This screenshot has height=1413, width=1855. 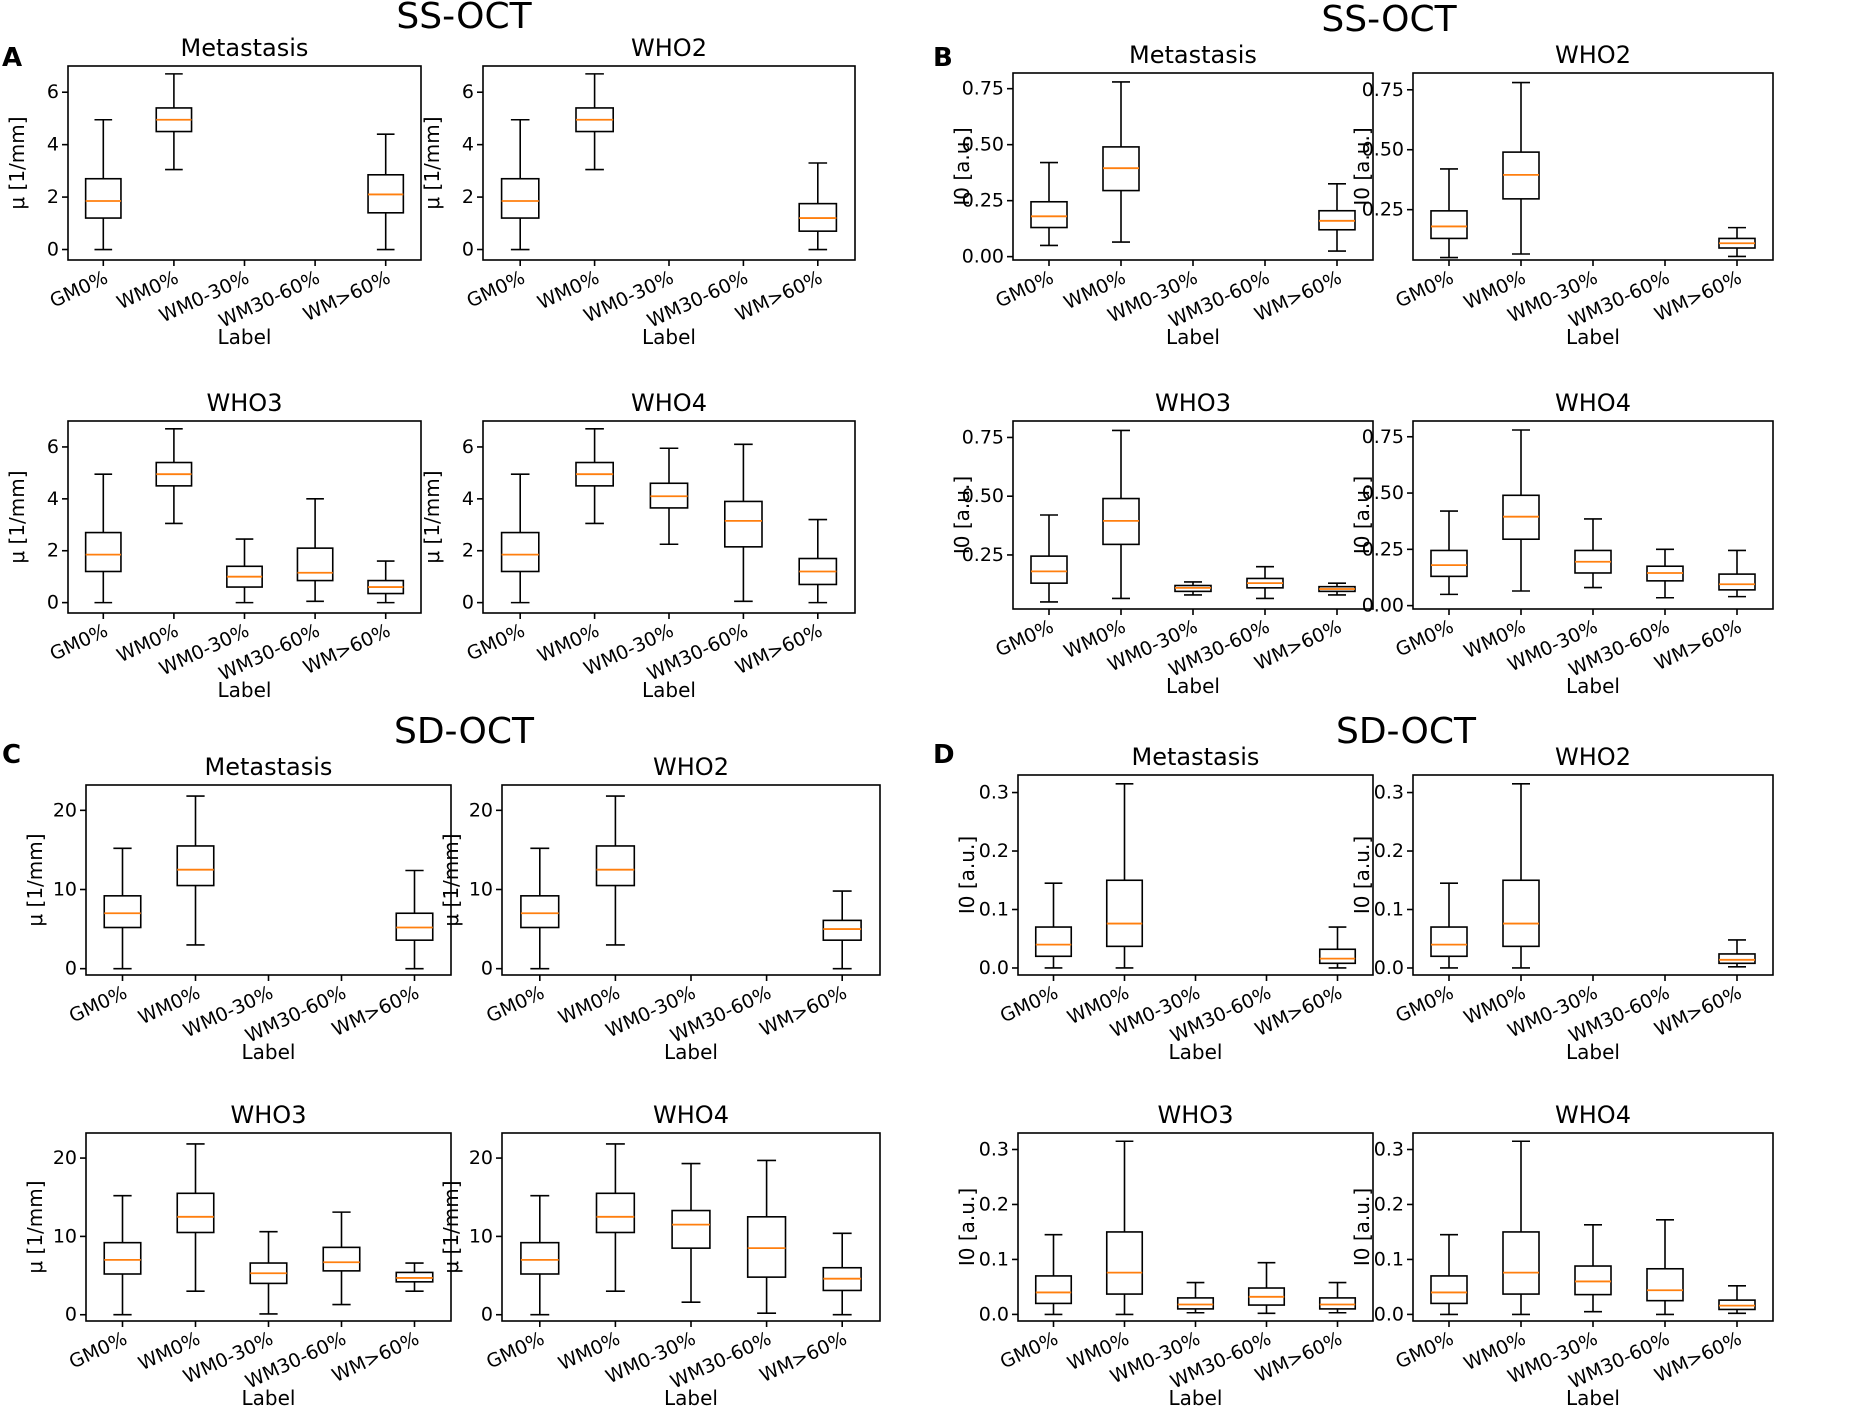 What do you see at coordinates (468, 499) in the screenshot?
I see `y-tick-label: 4` at bounding box center [468, 499].